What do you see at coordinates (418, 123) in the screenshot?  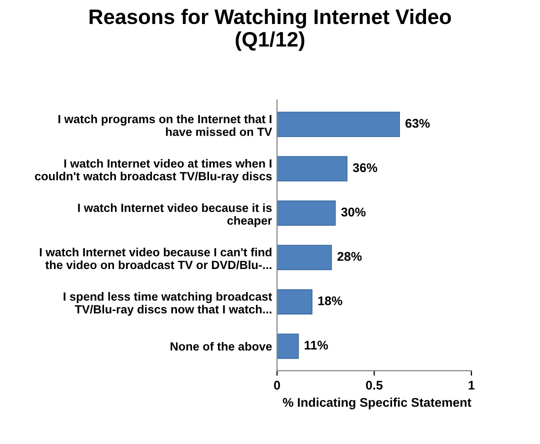 I see `data-label: 63%` at bounding box center [418, 123].